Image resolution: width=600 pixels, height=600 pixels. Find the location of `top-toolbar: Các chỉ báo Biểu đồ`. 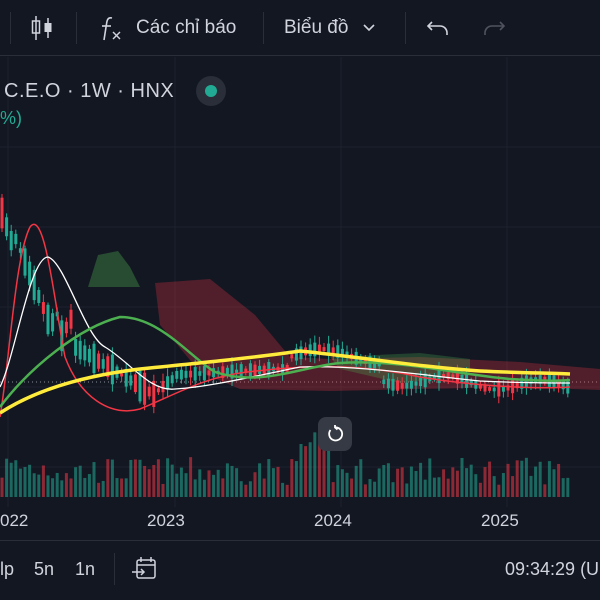

top-toolbar: Các chỉ báo Biểu đồ is located at coordinates (300, 28).